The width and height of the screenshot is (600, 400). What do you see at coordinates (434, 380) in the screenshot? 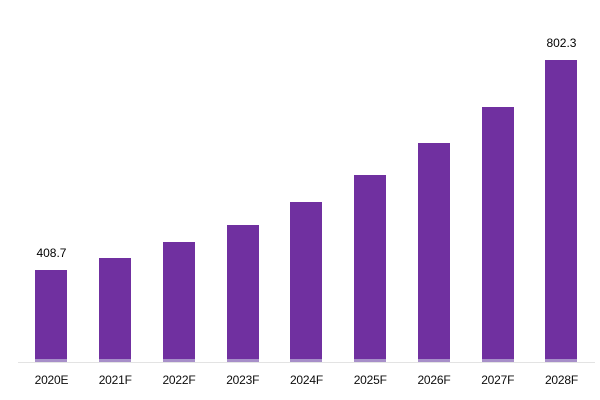
I see `x-axis-label-2026F: 2026F` at bounding box center [434, 380].